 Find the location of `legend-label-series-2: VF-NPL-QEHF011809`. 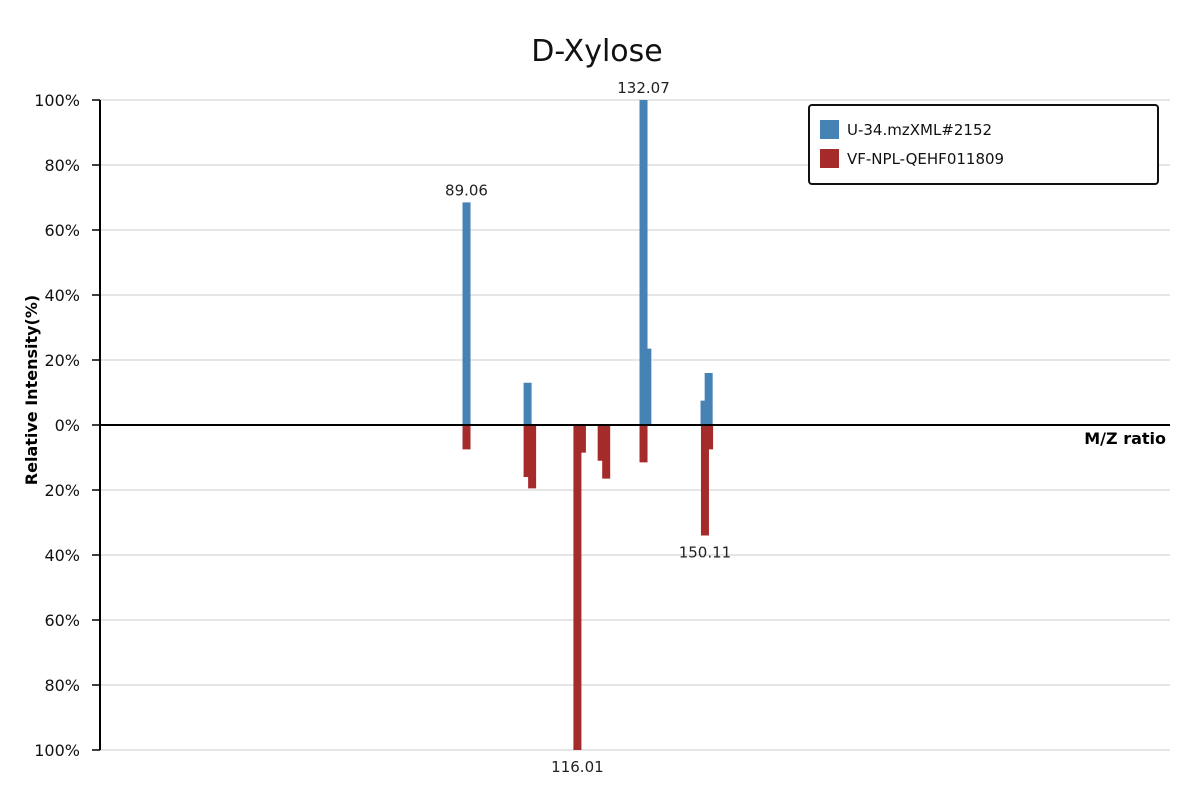

legend-label-series-2: VF-NPL-QEHF011809 is located at coordinates (925, 159).